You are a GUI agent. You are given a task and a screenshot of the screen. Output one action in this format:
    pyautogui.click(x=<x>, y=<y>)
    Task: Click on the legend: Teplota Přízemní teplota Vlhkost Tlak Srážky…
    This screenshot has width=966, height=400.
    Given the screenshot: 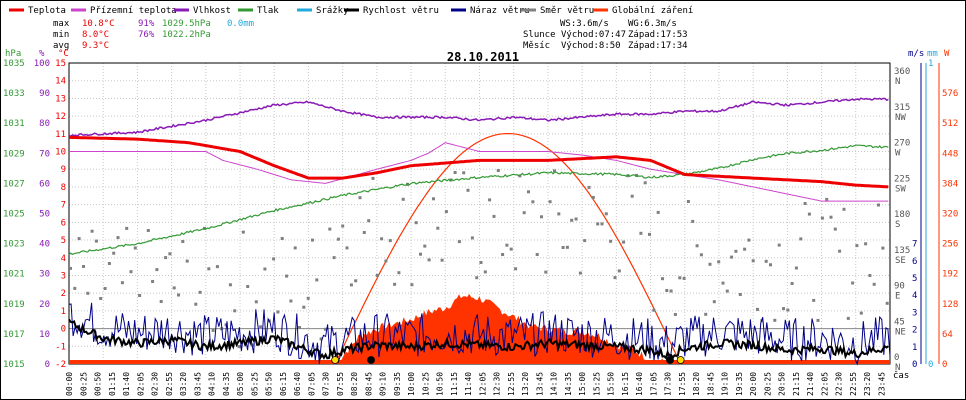 What is the action you would take?
    pyautogui.click(x=351, y=11)
    